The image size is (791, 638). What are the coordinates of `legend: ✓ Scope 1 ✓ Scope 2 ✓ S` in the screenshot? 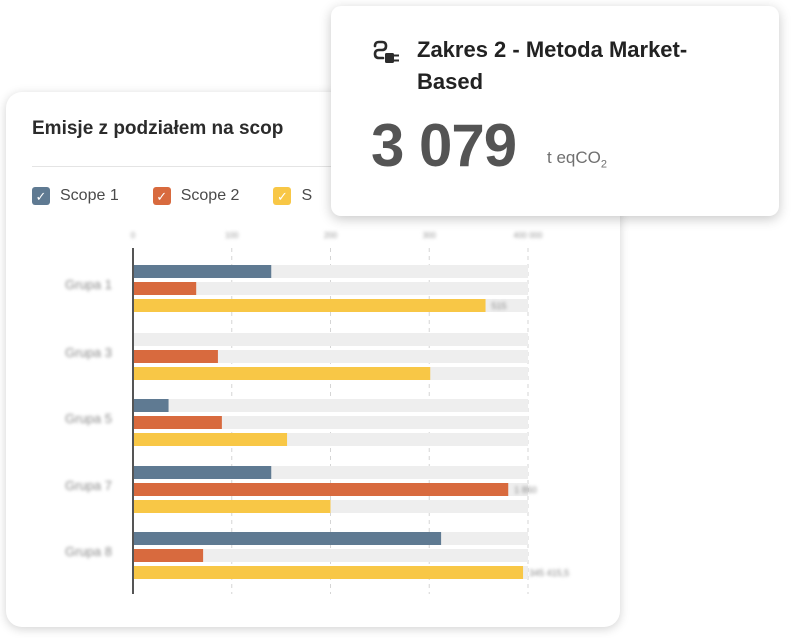 It's located at (172, 196).